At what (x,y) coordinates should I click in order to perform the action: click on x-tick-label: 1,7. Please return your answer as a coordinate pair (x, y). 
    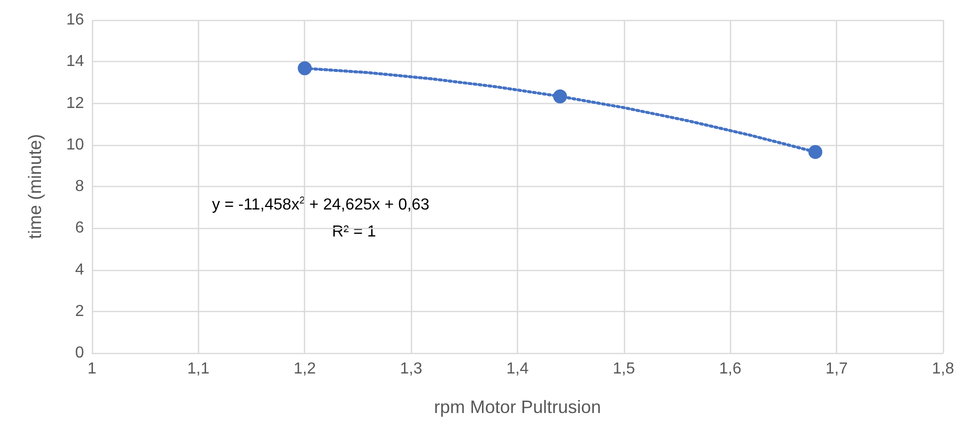
    Looking at the image, I should click on (837, 369).